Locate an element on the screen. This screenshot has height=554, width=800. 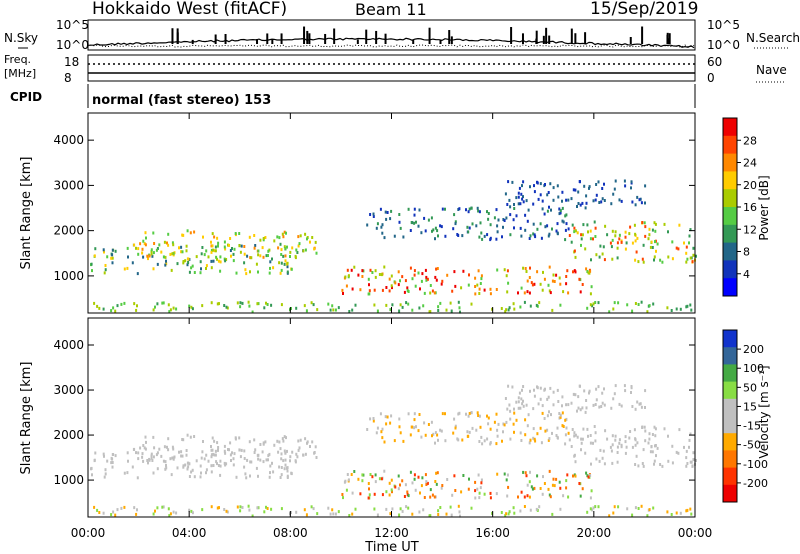
colorbar-swatch is located at coordinates (730, 476).